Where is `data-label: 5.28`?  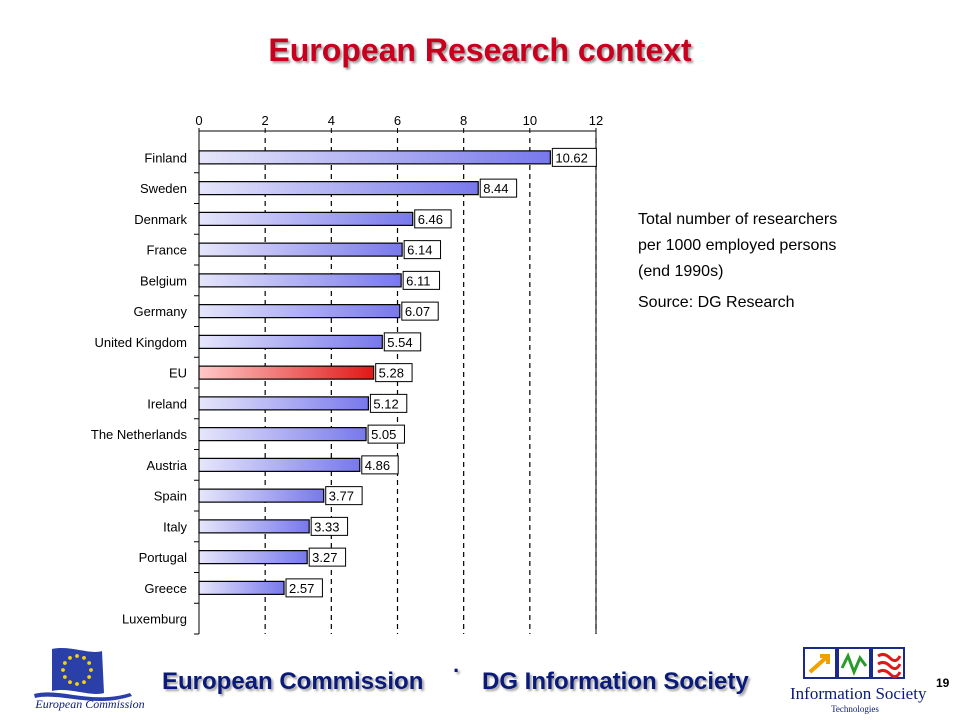
data-label: 5.28 is located at coordinates (391, 373).